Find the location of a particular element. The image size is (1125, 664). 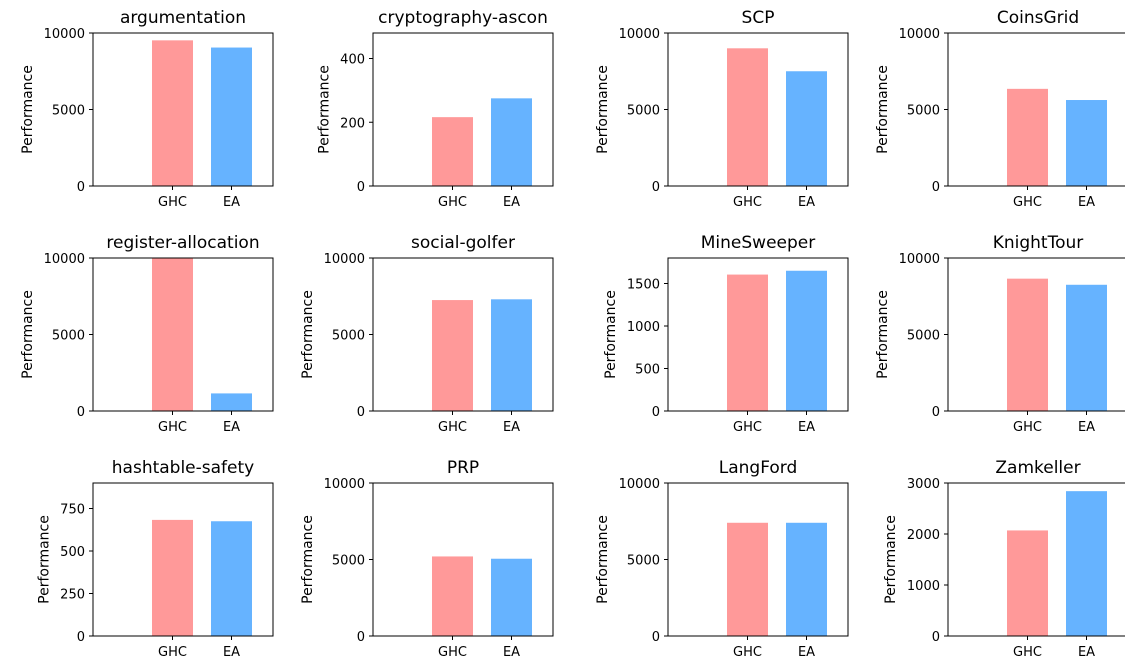

subplot-title: Zamkeller is located at coordinates (1037, 468).